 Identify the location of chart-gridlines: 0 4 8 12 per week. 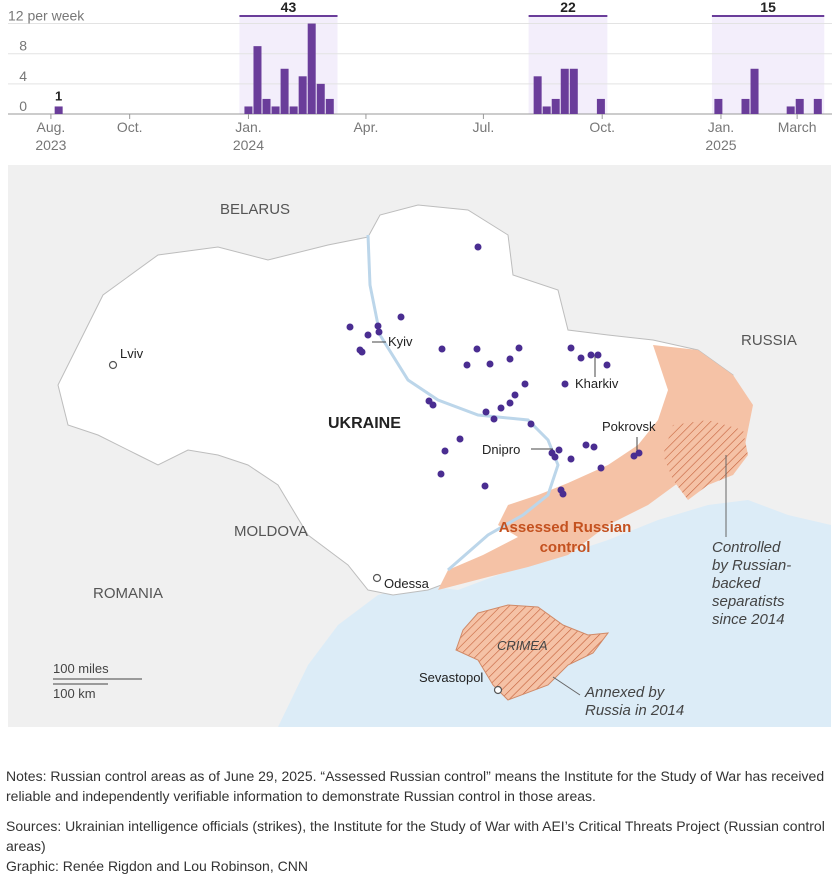
(420, 61).